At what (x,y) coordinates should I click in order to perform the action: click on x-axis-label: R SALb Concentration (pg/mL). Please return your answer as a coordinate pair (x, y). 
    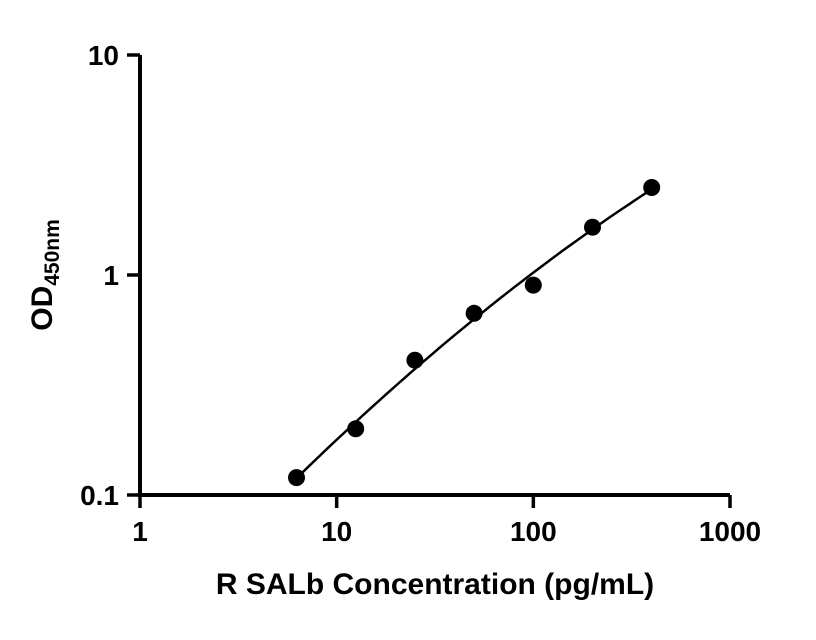
    Looking at the image, I should click on (435, 584).